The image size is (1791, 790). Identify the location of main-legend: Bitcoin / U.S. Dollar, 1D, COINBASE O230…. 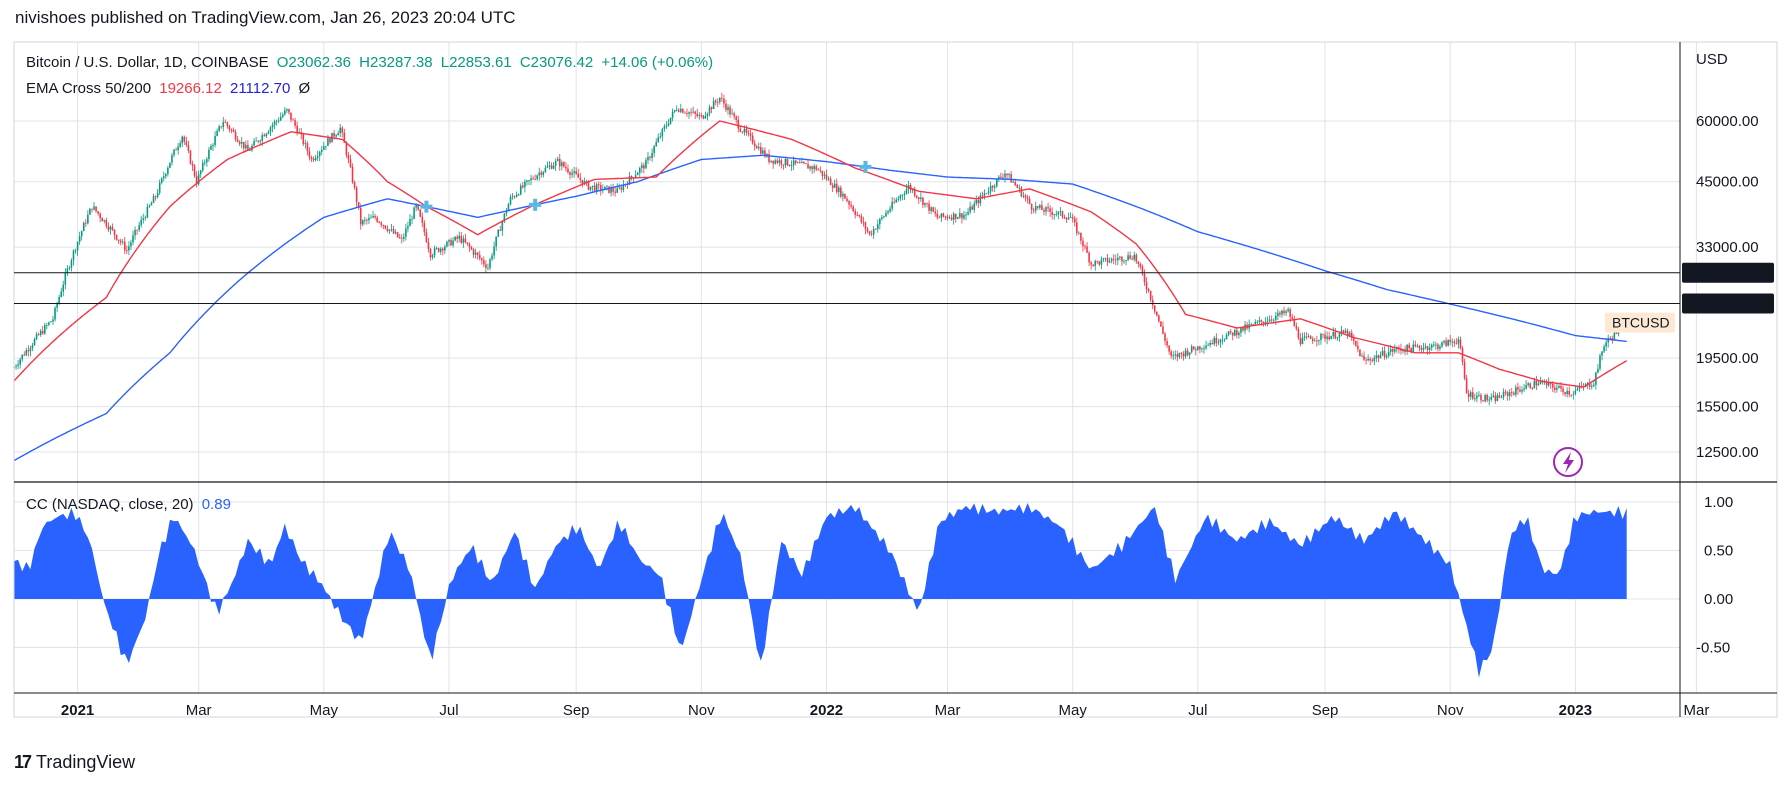
(371, 62).